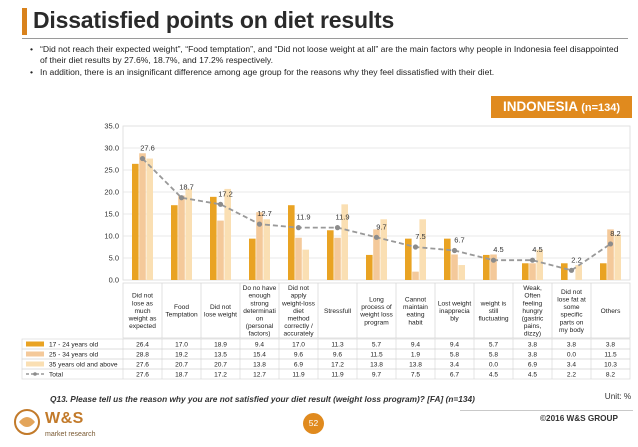 Image resolution: width=638 pixels, height=447 pixels. I want to click on table-cell-value: 9.7, so click(376, 374).